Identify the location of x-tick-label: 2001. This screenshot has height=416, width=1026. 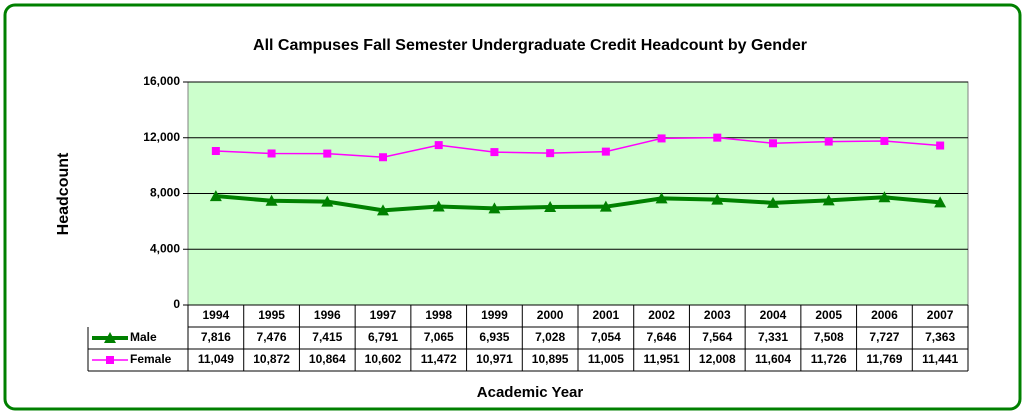
(606, 315).